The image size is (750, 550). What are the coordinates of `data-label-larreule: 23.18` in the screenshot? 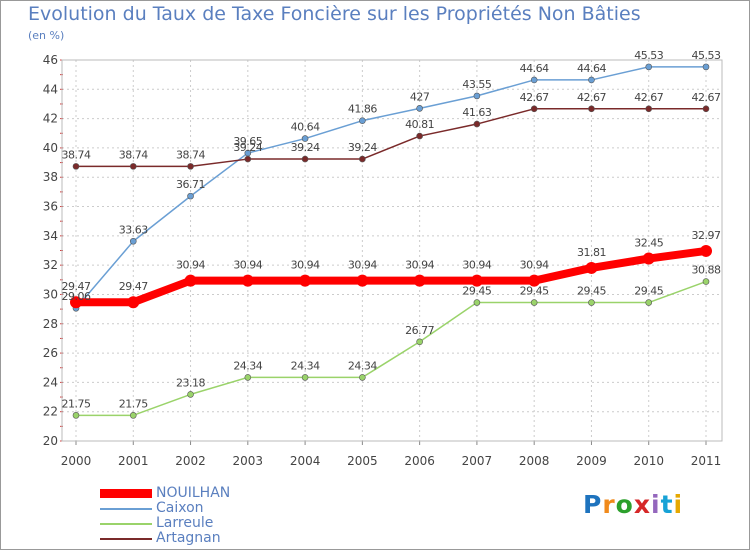 It's located at (190, 382).